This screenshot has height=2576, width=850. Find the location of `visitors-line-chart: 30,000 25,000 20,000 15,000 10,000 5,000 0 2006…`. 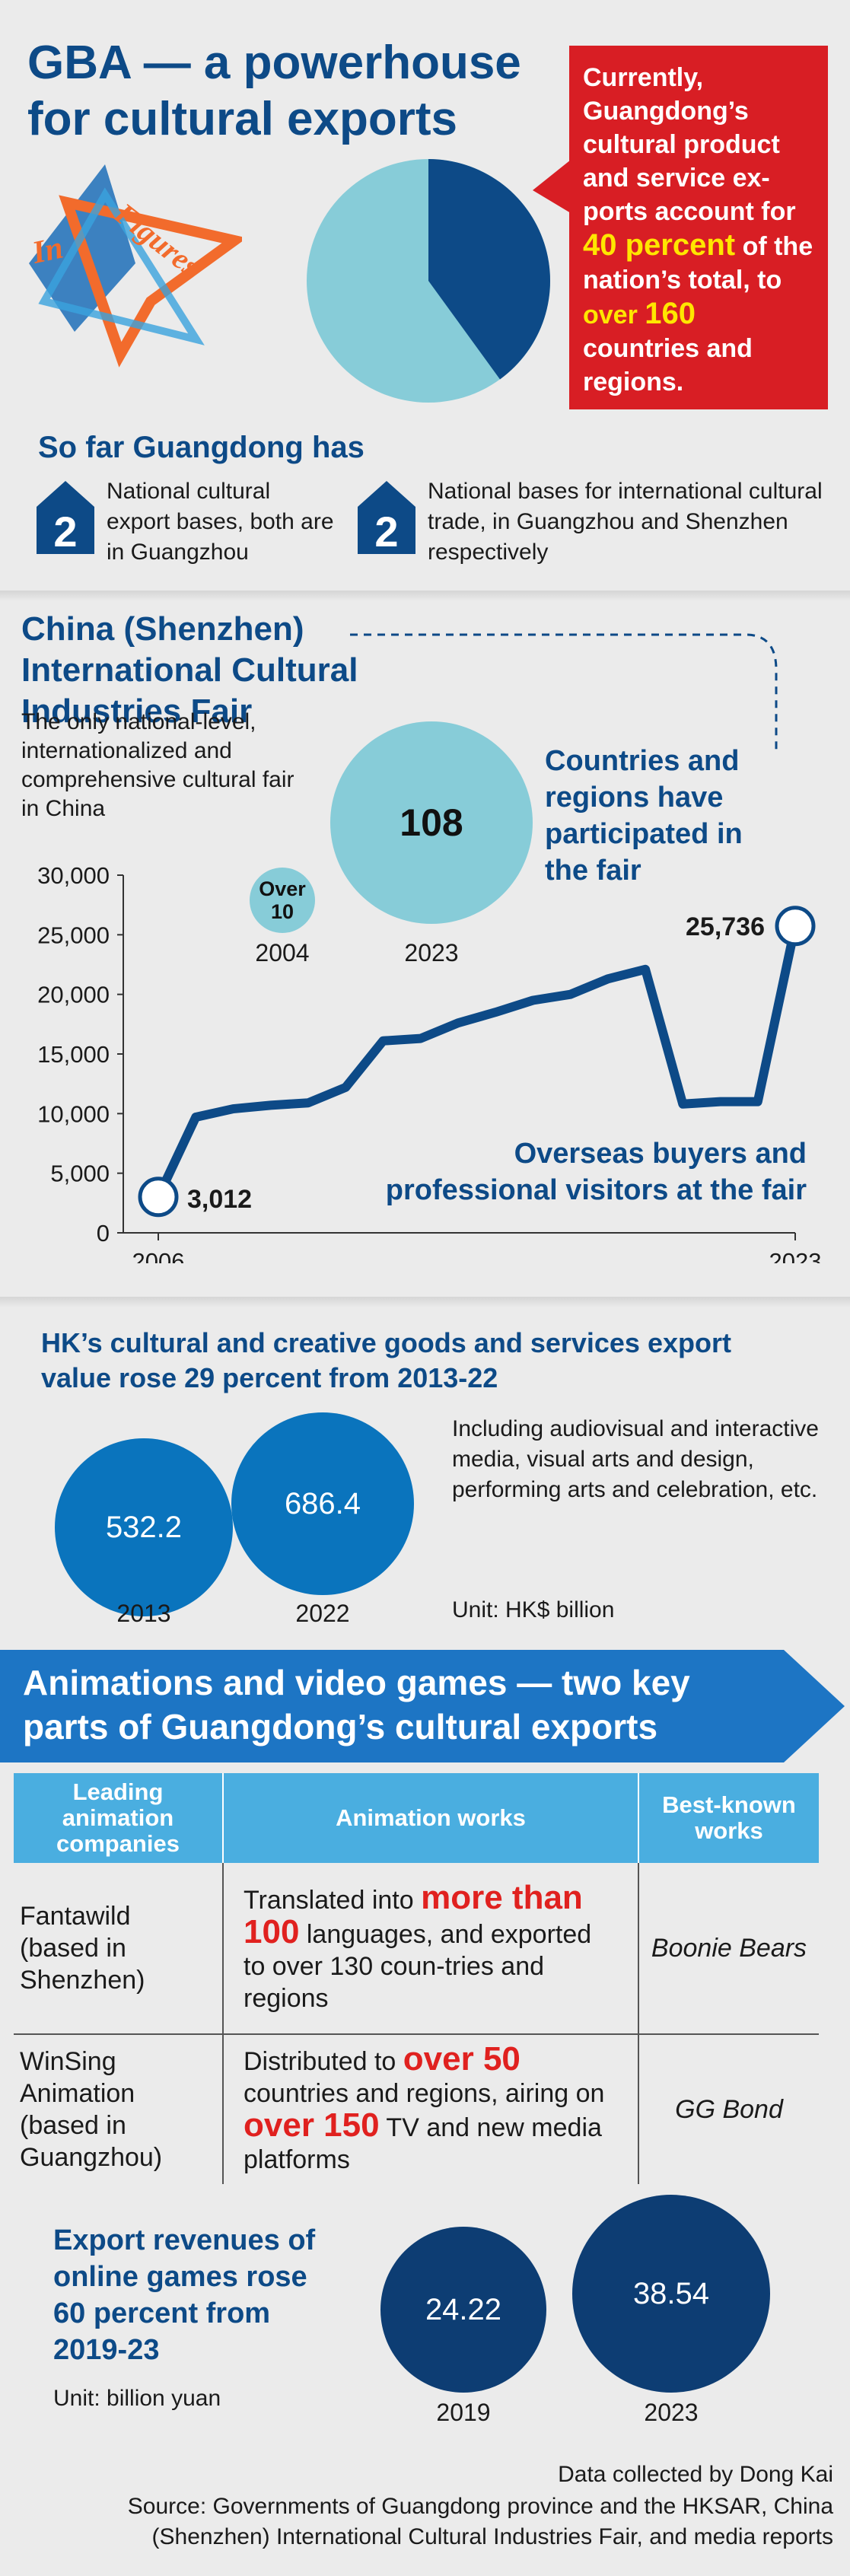

visitors-line-chart: 30,000 25,000 20,000 15,000 10,000 5,000 0 2006… is located at coordinates (430, 1062).